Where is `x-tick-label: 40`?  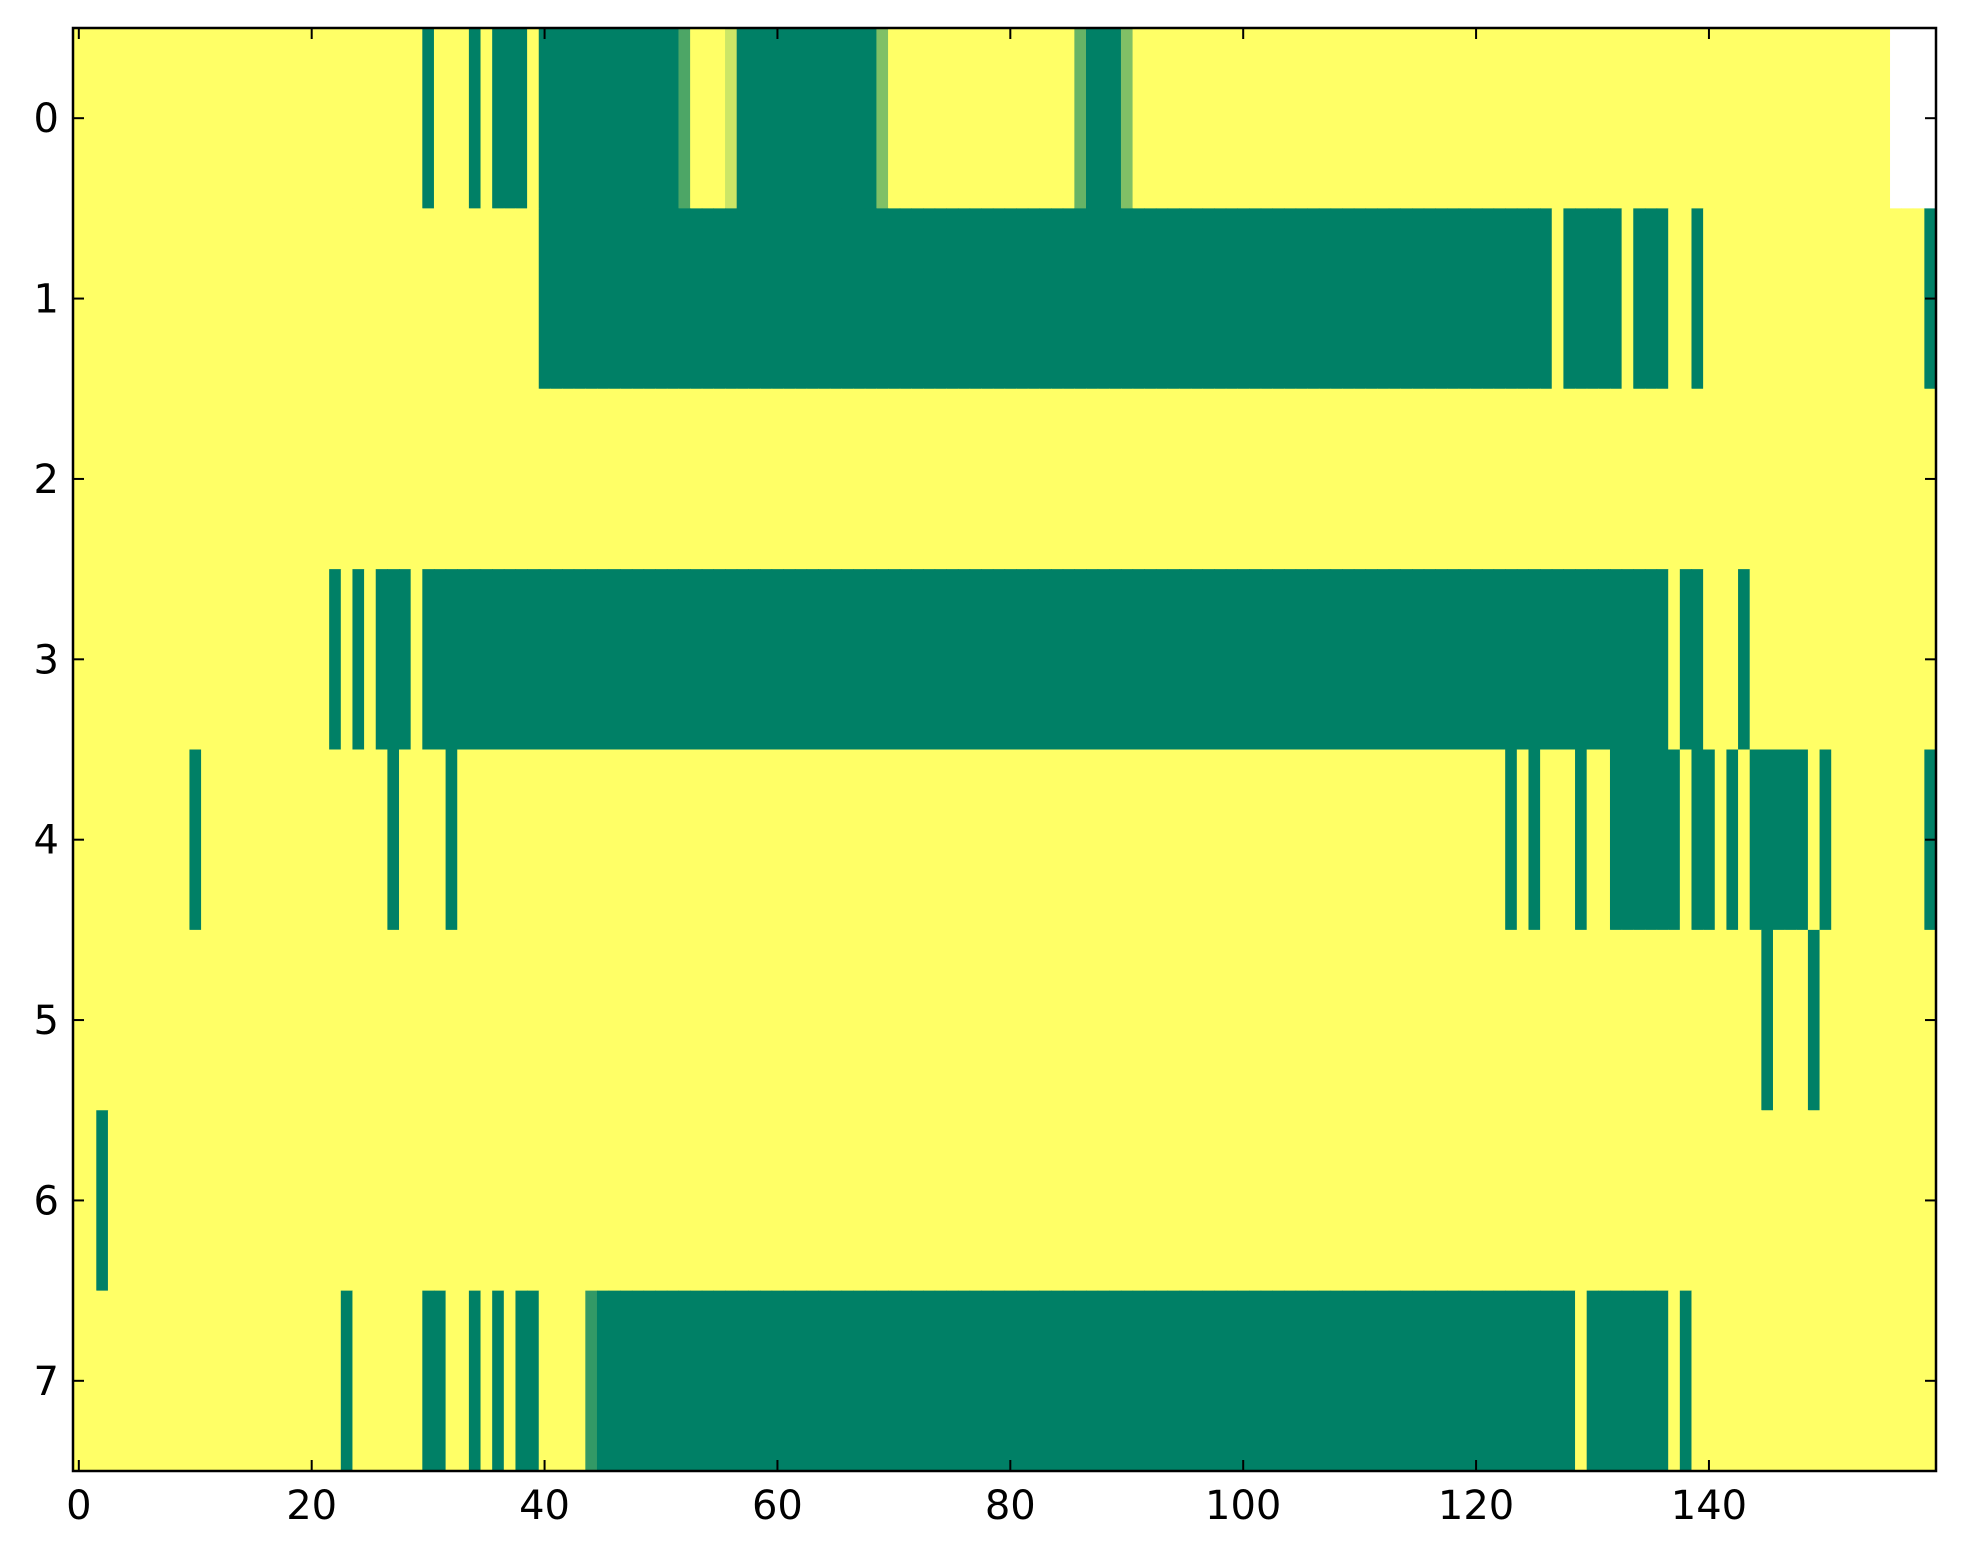 x-tick-label: 40 is located at coordinates (544, 1506).